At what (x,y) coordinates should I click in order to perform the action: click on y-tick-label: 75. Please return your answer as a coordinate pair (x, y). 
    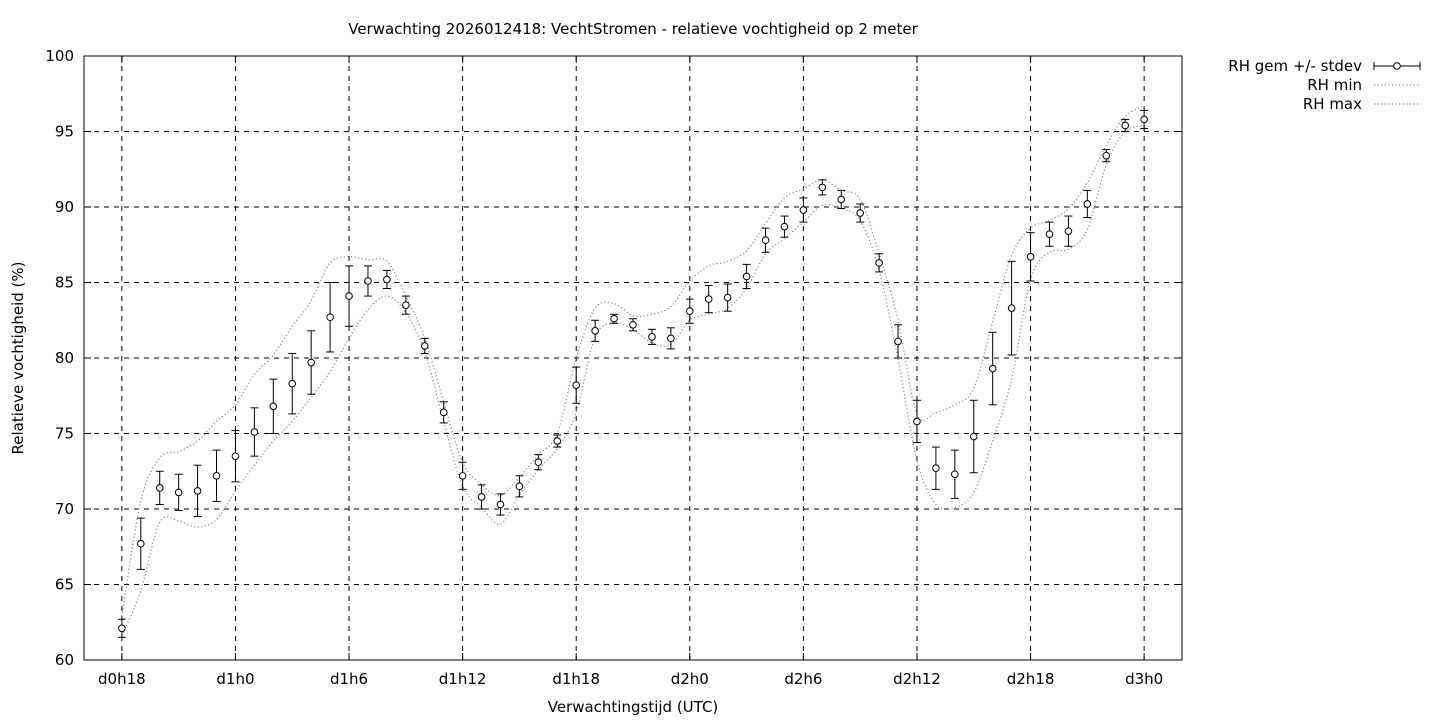
    Looking at the image, I should click on (64, 434).